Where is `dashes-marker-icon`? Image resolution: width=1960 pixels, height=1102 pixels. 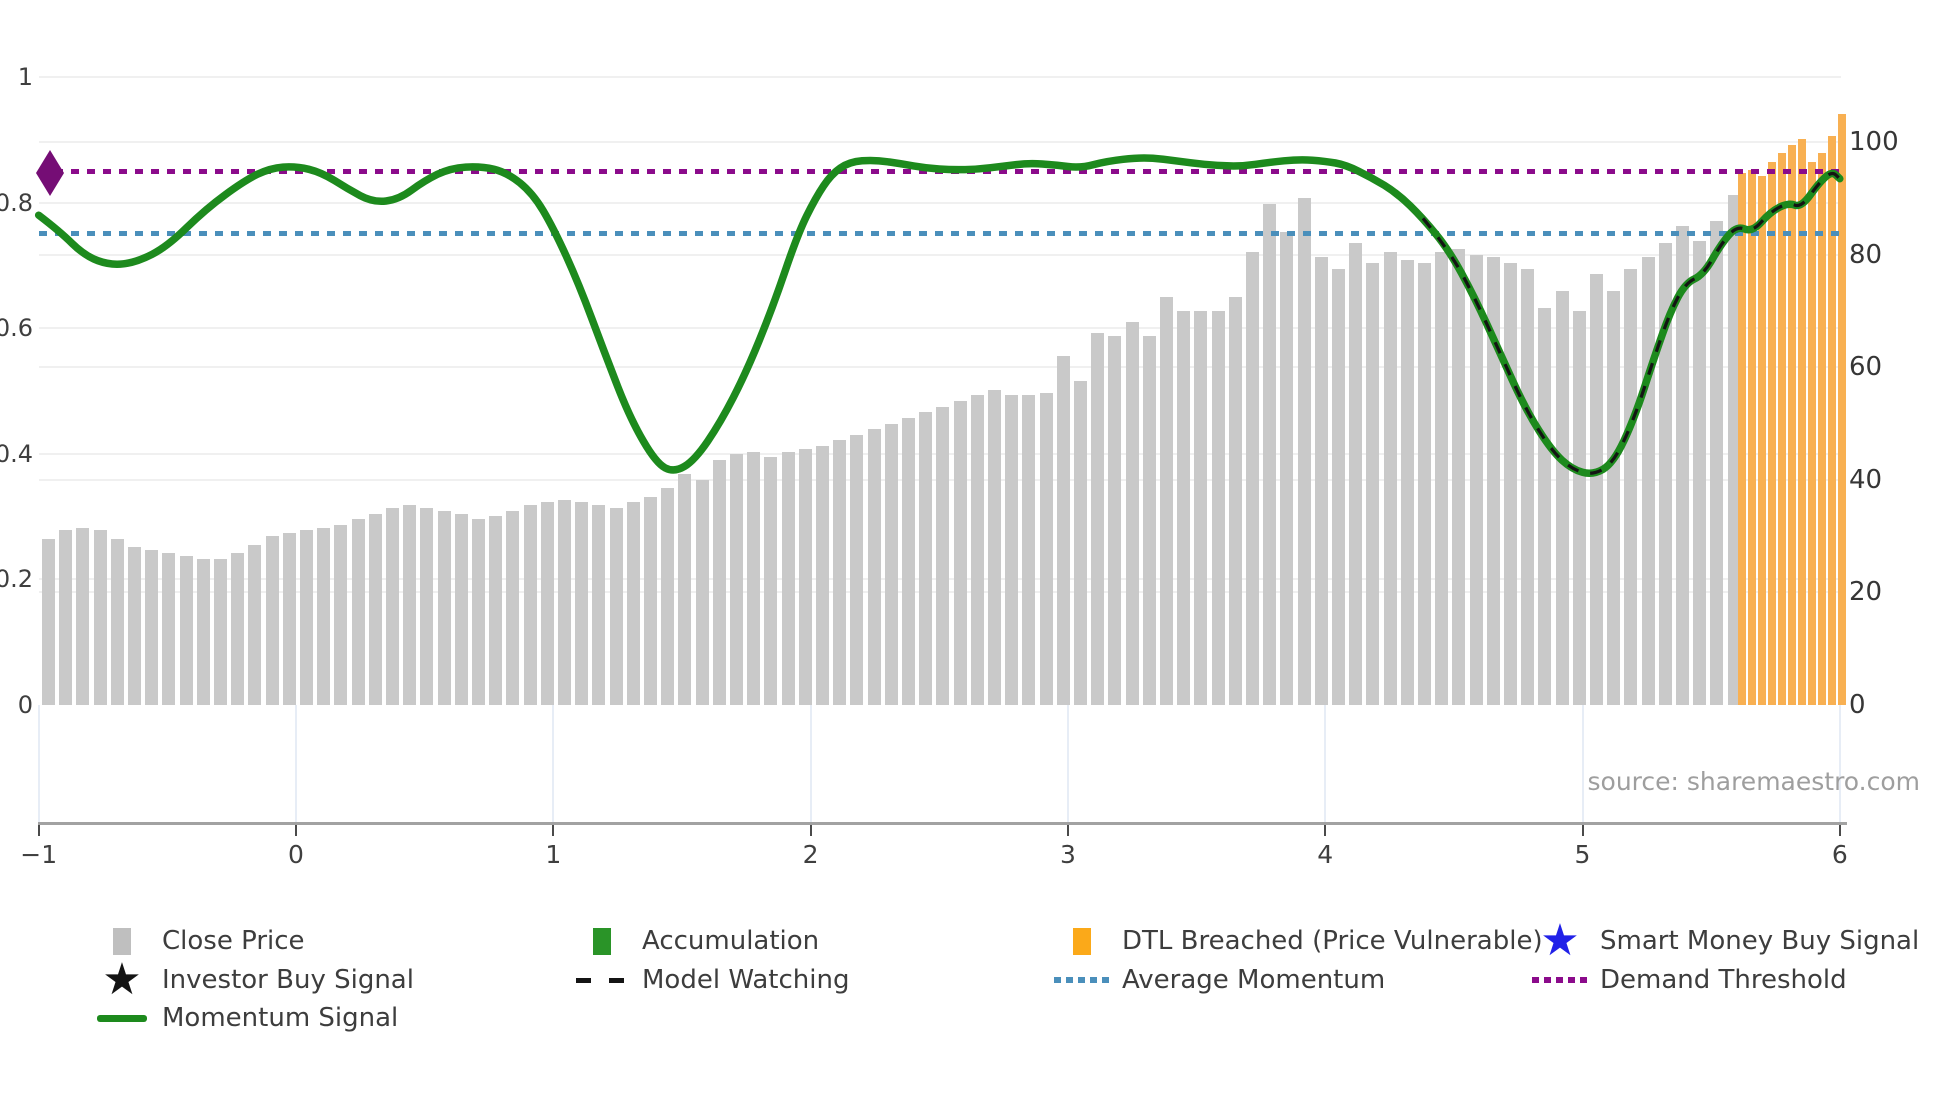 dashes-marker-icon is located at coordinates (602, 980).